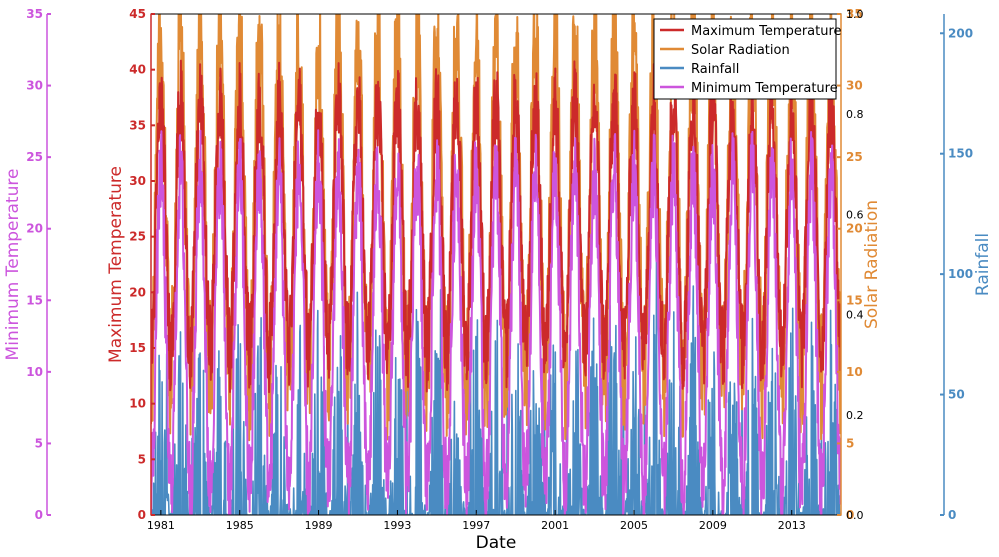  I want to click on x-axis-label: Date, so click(496, 543).